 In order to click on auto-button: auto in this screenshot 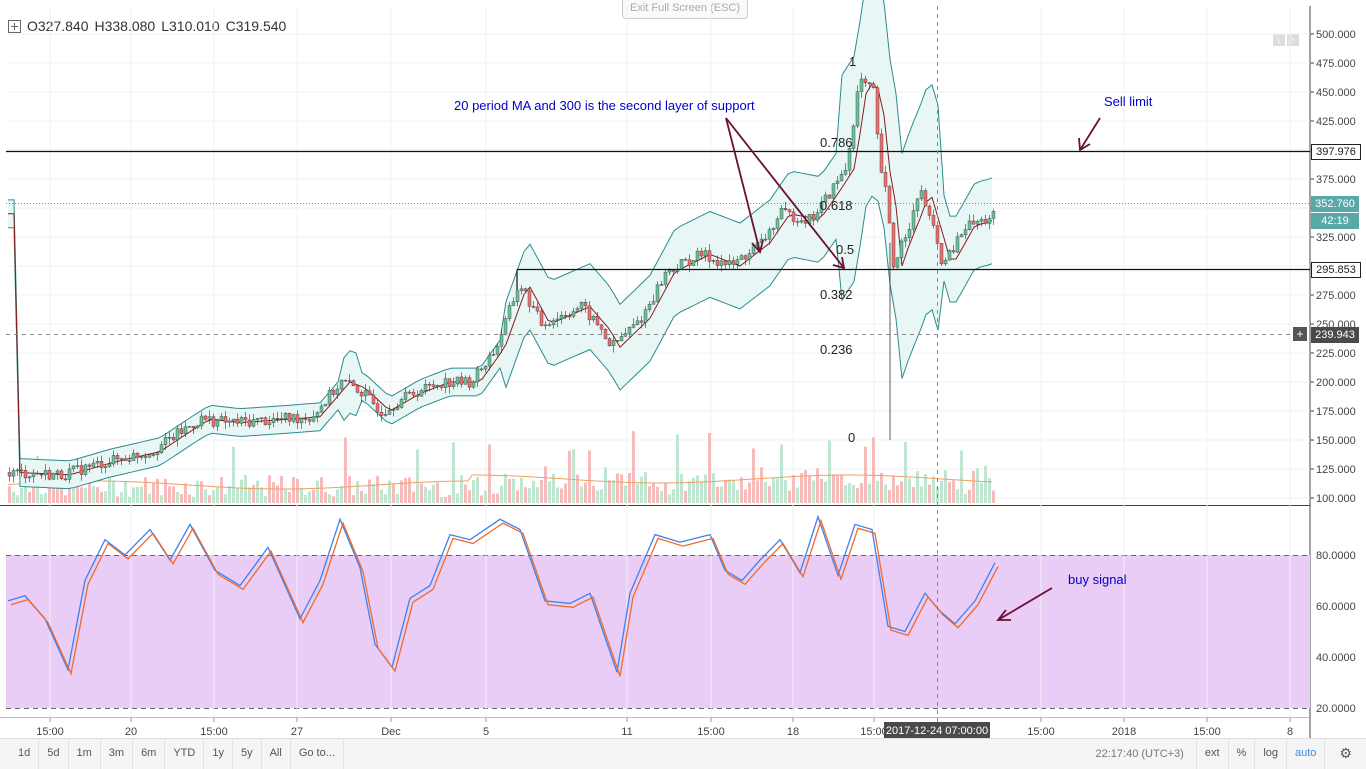, I will do `click(1306, 754)`.